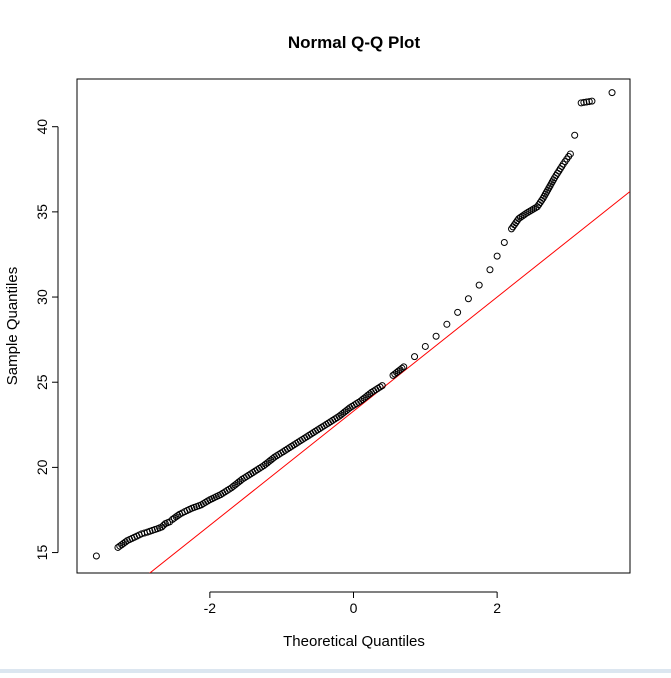 The height and width of the screenshot is (678, 671). I want to click on x-tick-label: 2, so click(497, 608).